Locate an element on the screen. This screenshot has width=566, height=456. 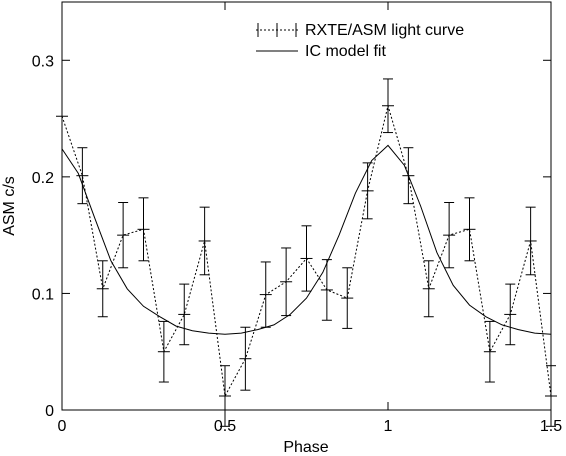
x-tick-label: 0 is located at coordinates (62, 426).